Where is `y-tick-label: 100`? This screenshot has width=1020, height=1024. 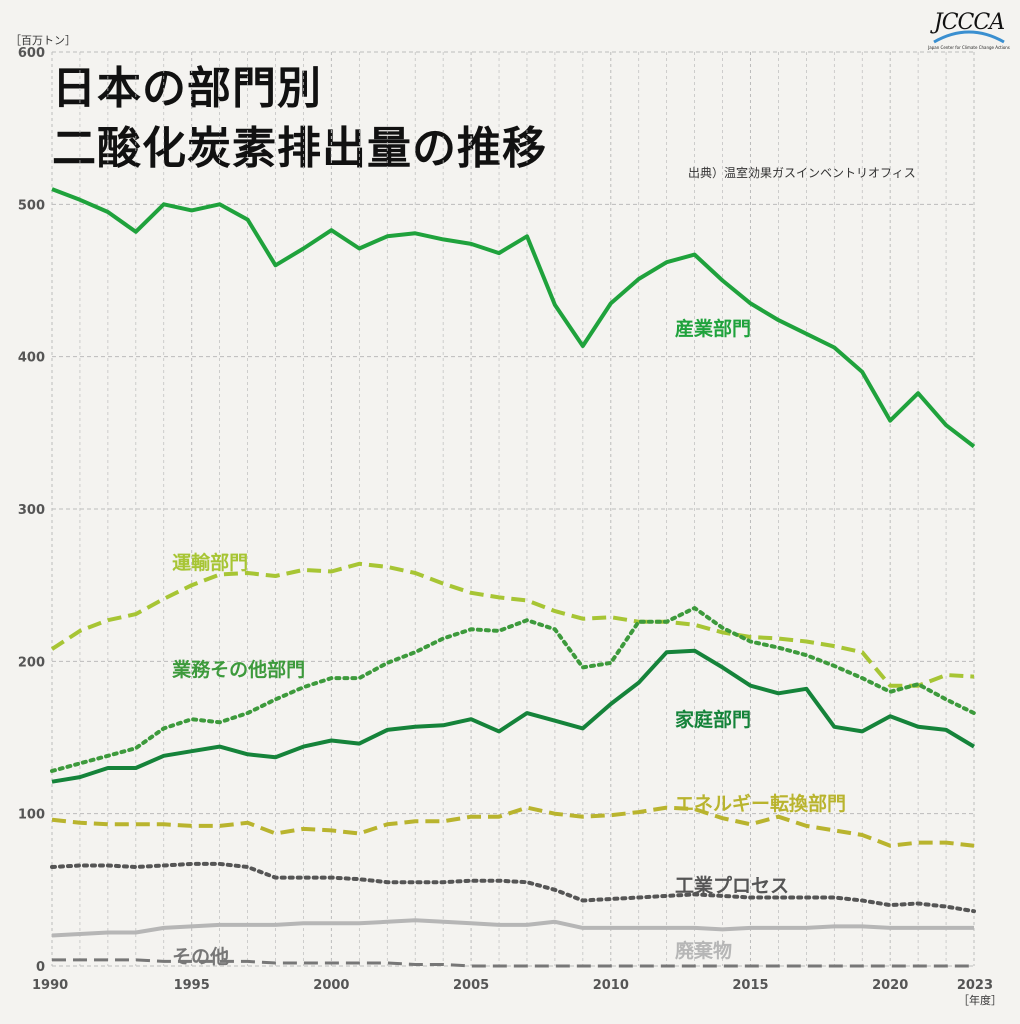 y-tick-label: 100 is located at coordinates (31, 815).